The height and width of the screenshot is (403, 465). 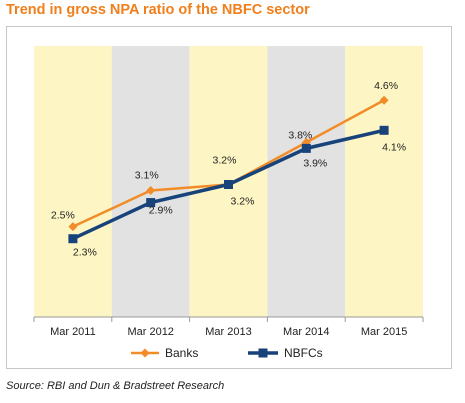 I want to click on data-label: 2.3%, so click(x=85, y=253).